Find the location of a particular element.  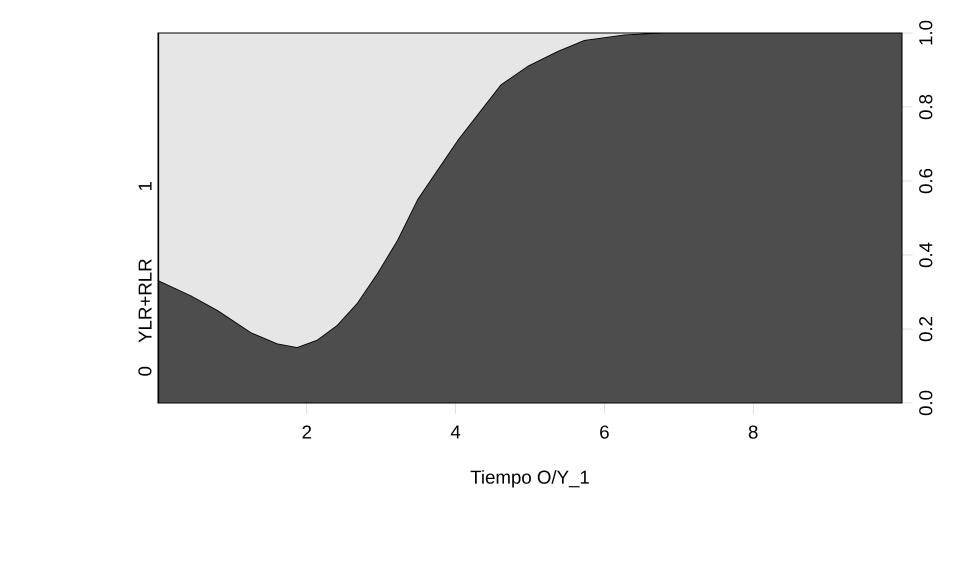

y-tick-label: 0.8 is located at coordinates (925, 107).